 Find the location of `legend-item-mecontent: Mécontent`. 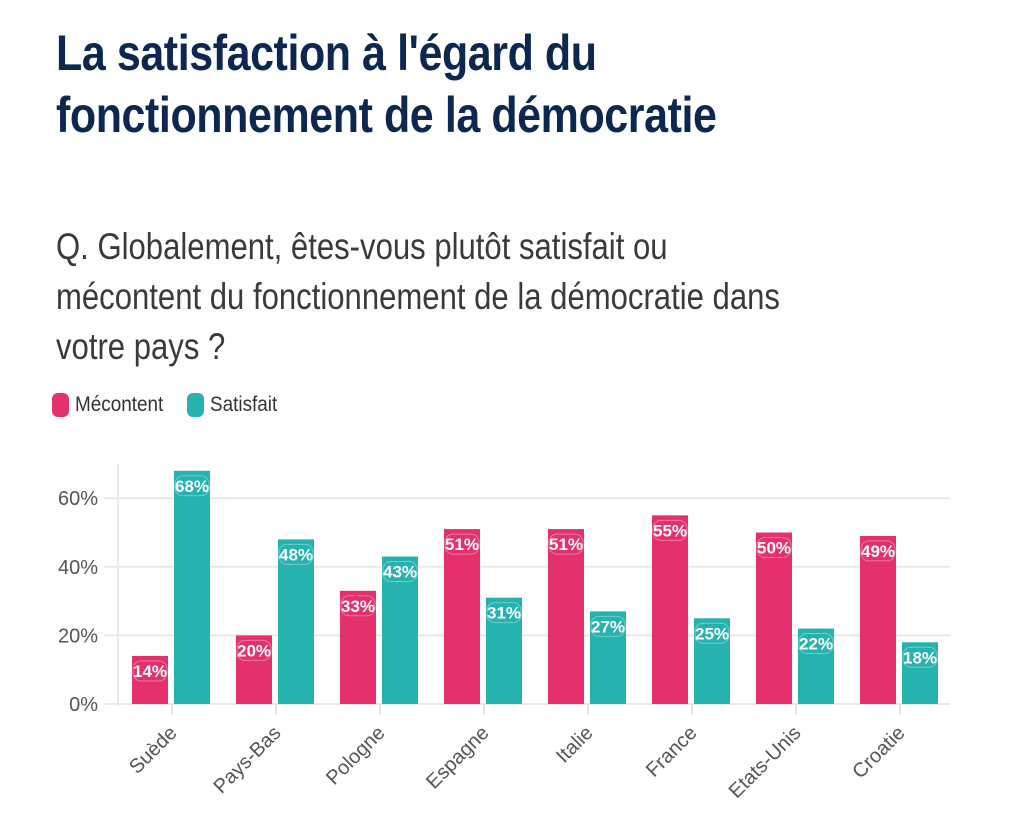

legend-item-mecontent: Mécontent is located at coordinates (112, 405).